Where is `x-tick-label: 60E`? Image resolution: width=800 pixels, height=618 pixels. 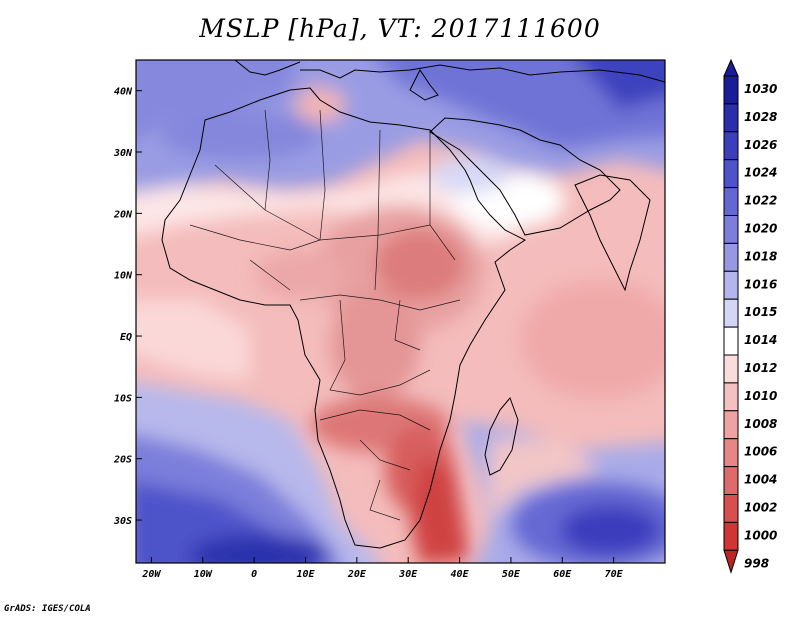 x-tick-label: 60E is located at coordinates (562, 574).